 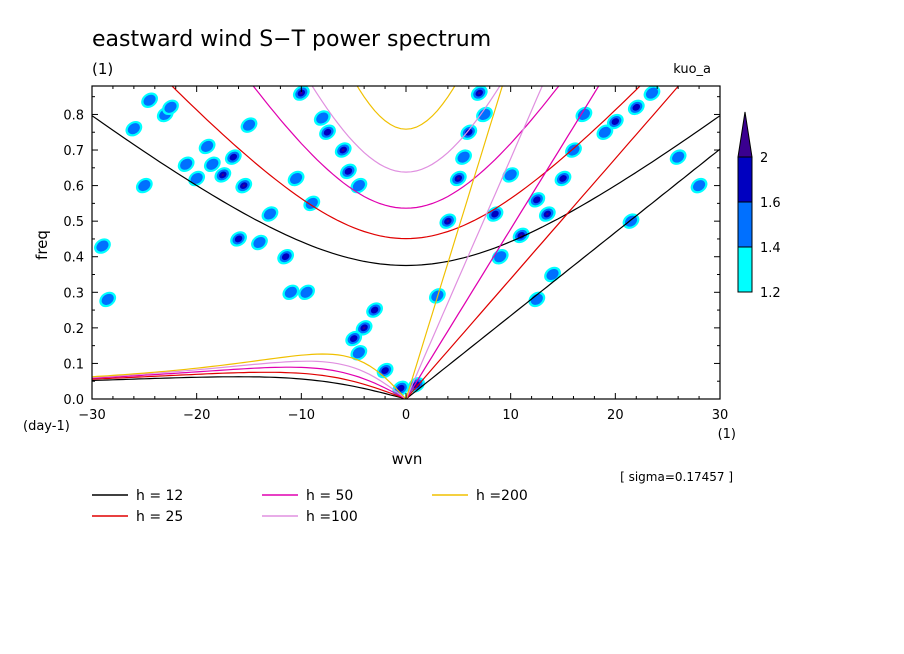 What do you see at coordinates (745, 134) in the screenshot?
I see `colorbar-top-arrow` at bounding box center [745, 134].